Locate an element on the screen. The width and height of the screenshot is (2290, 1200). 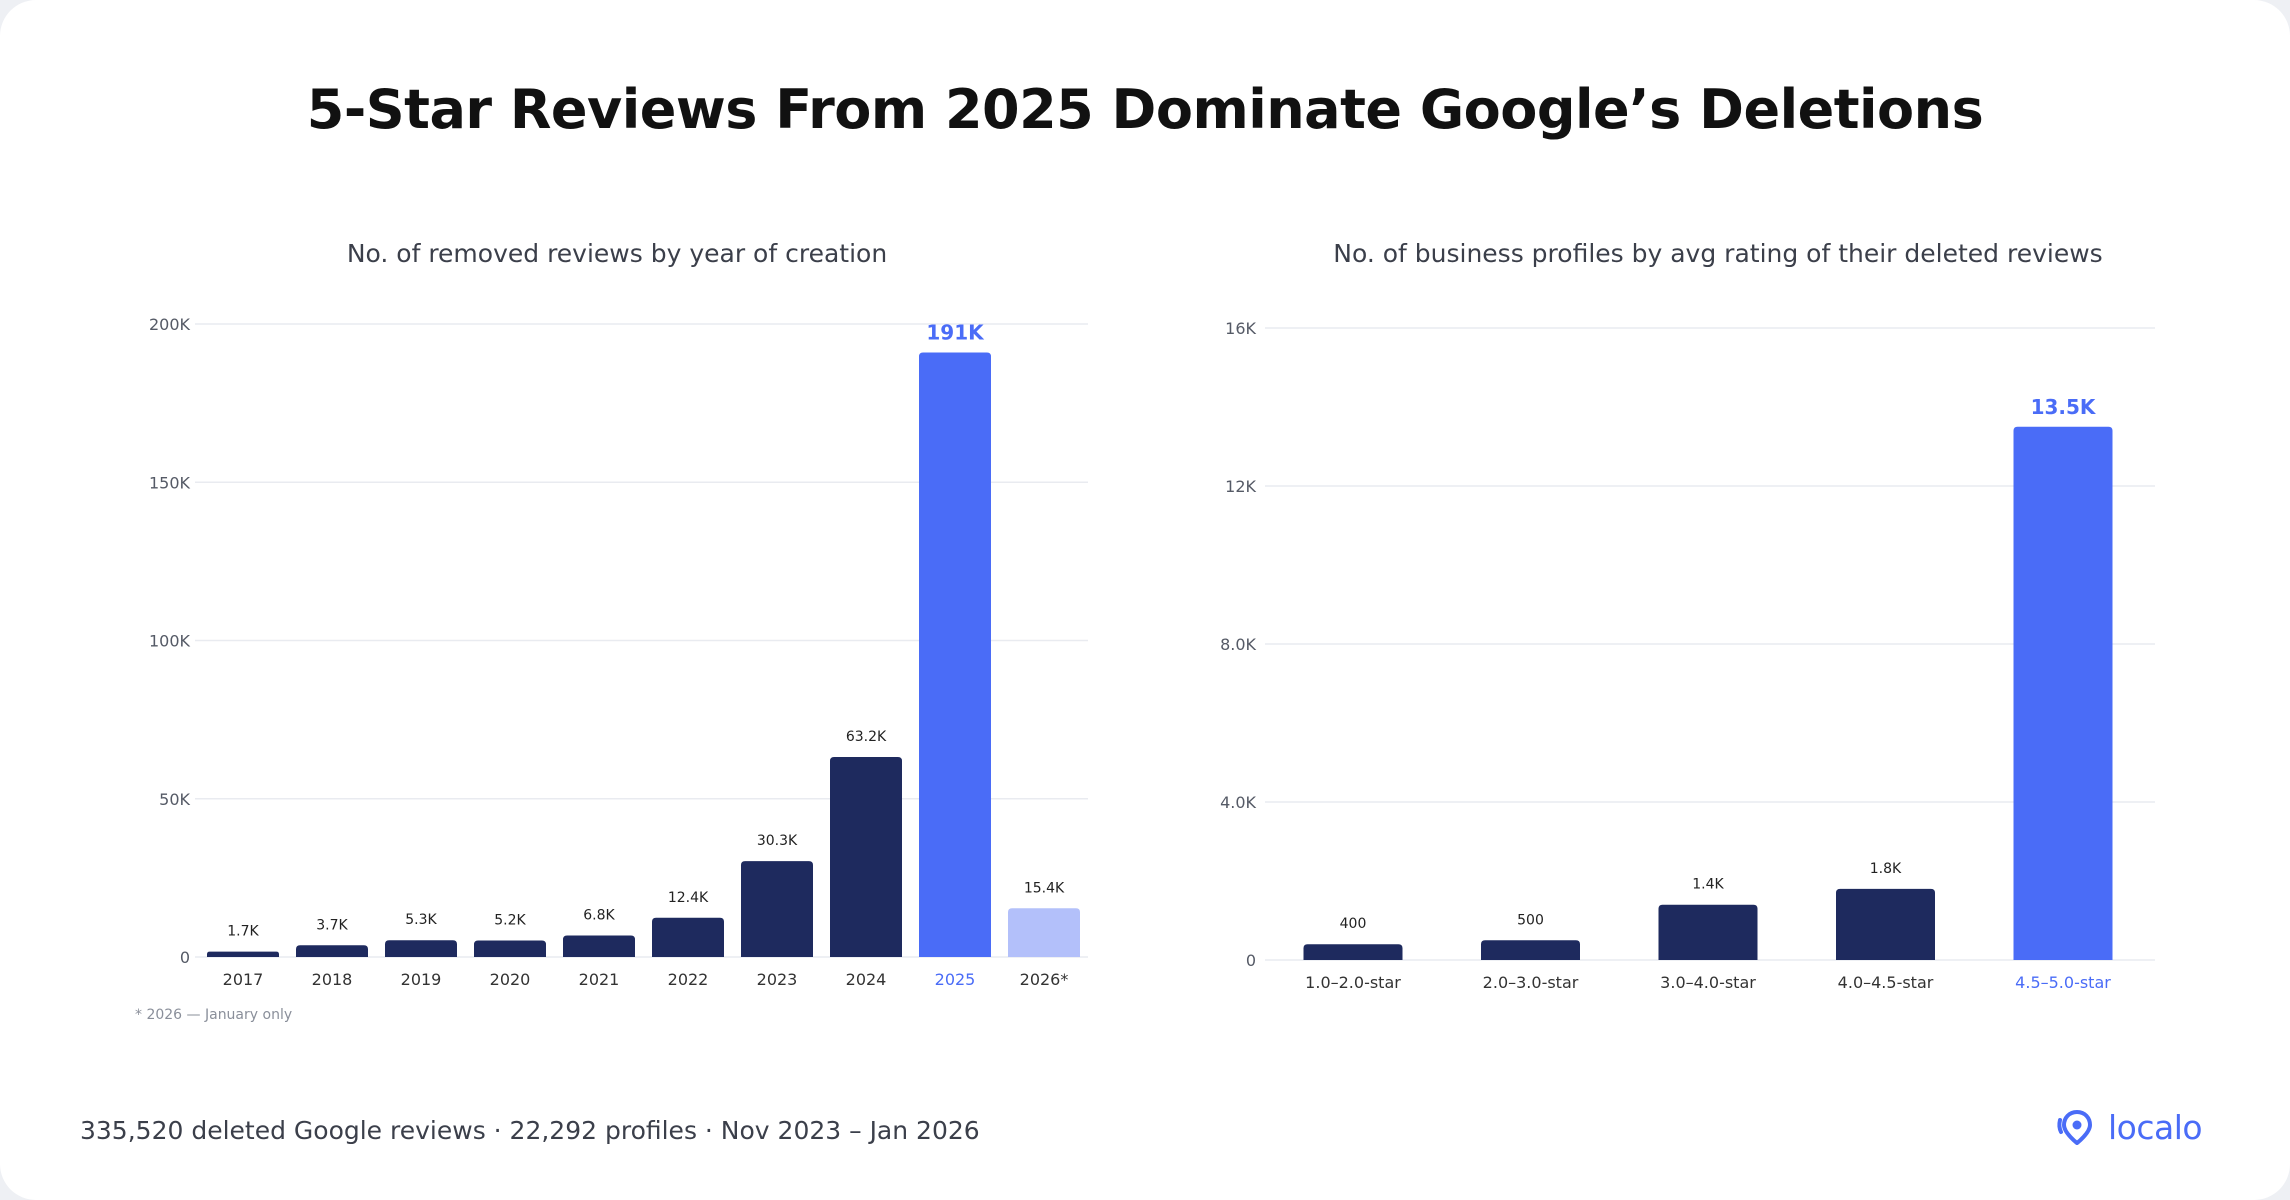
y-tick-label: 8.0K is located at coordinates (1238, 644).